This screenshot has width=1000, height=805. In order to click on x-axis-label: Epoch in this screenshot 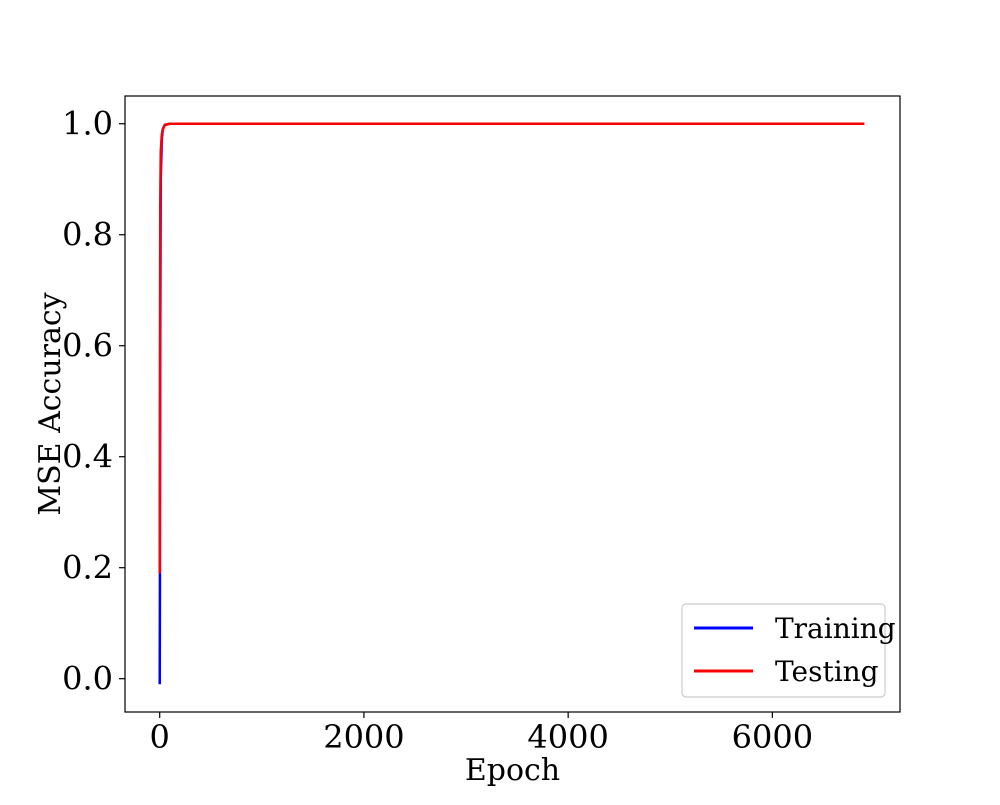, I will do `click(512, 770)`.